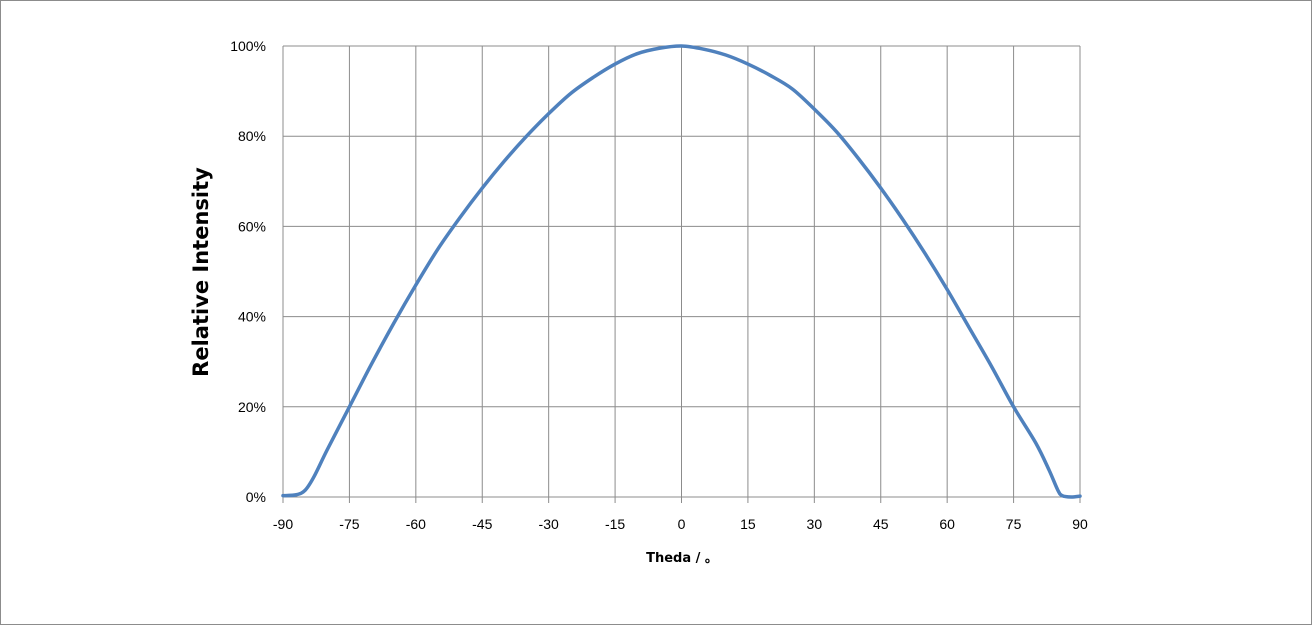 Image resolution: width=1312 pixels, height=625 pixels. I want to click on x-tick-label: -90, so click(283, 524).